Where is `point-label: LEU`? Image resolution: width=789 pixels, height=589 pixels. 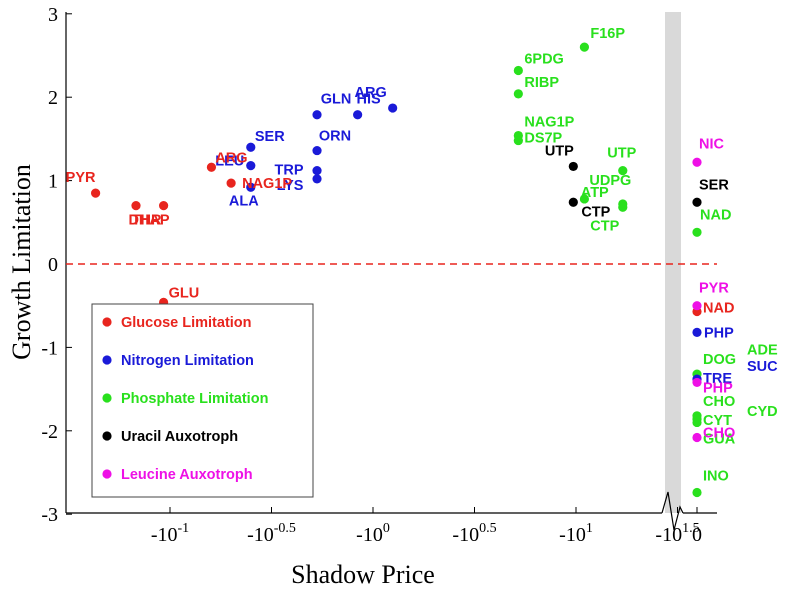 point-label: LEU is located at coordinates (229, 162).